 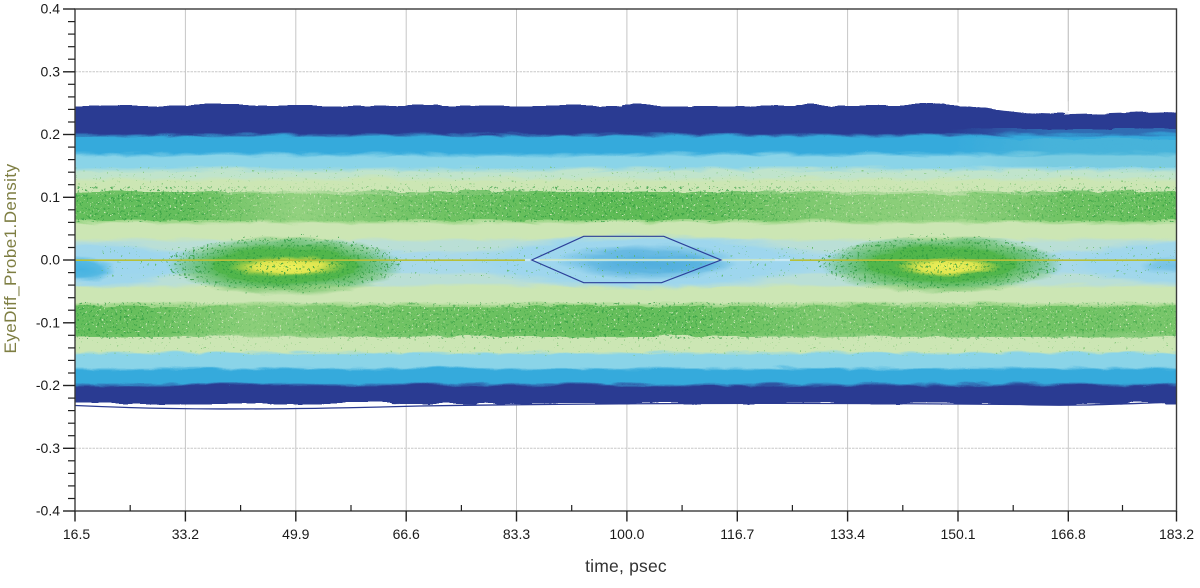 What do you see at coordinates (957, 534) in the screenshot?
I see `svg-text: 150.1` at bounding box center [957, 534].